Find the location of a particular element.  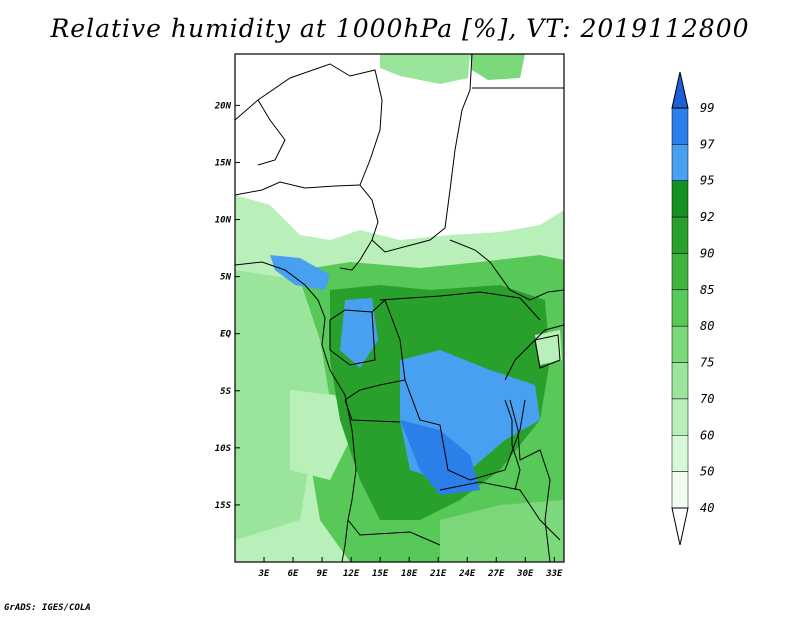

colorbar-top-arrow is located at coordinates (680, 90).